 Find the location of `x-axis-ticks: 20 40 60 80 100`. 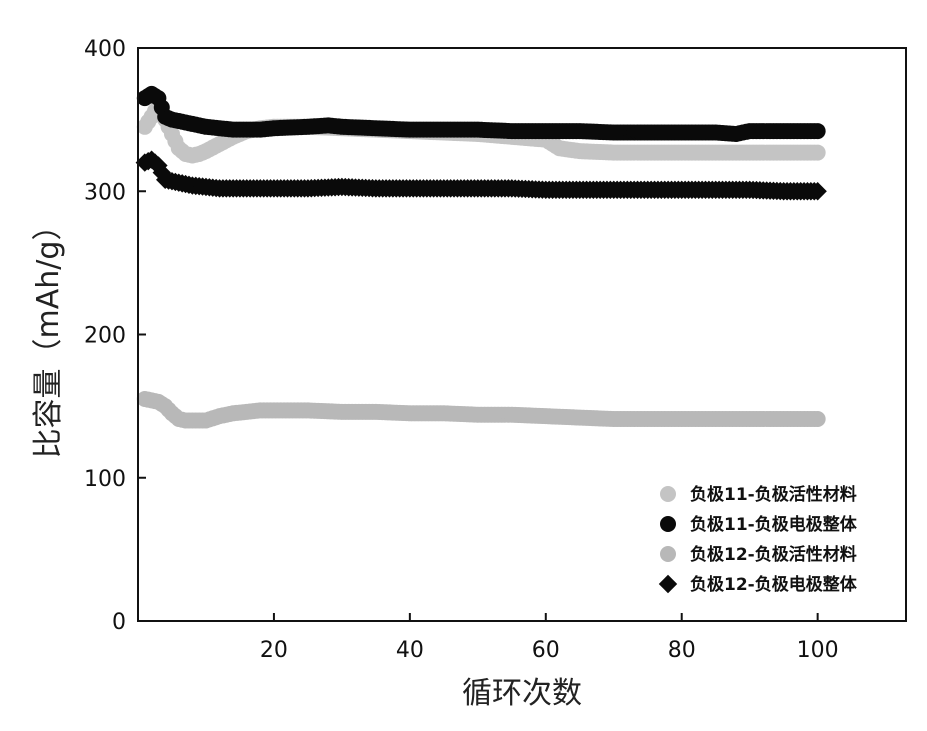

x-axis-ticks: 20 40 60 80 100 is located at coordinates (549, 638).